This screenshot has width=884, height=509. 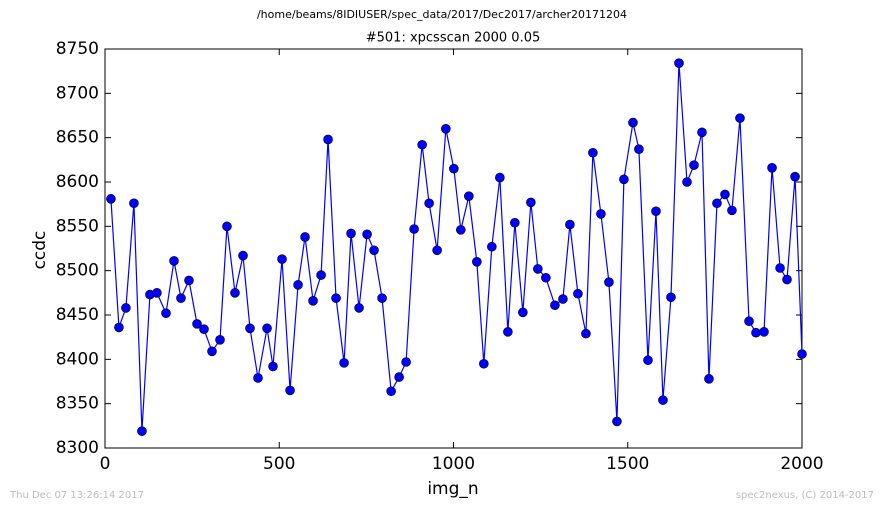 What do you see at coordinates (77, 271) in the screenshot?
I see `y-tick-label: 8500` at bounding box center [77, 271].